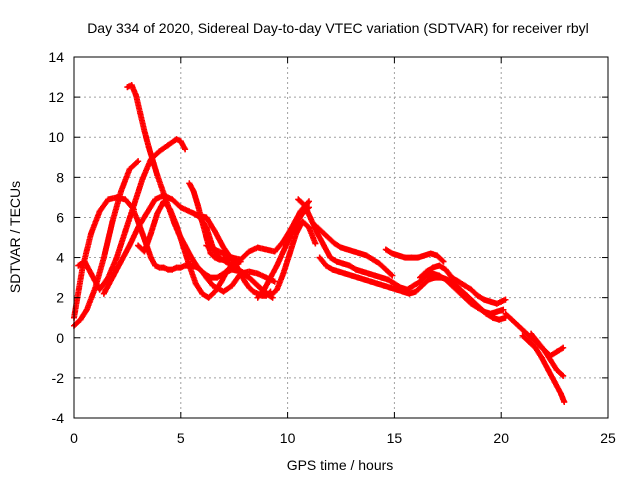 The width and height of the screenshot is (640, 480). Describe the element at coordinates (608, 438) in the screenshot. I see `x-tick-label: 25` at that location.